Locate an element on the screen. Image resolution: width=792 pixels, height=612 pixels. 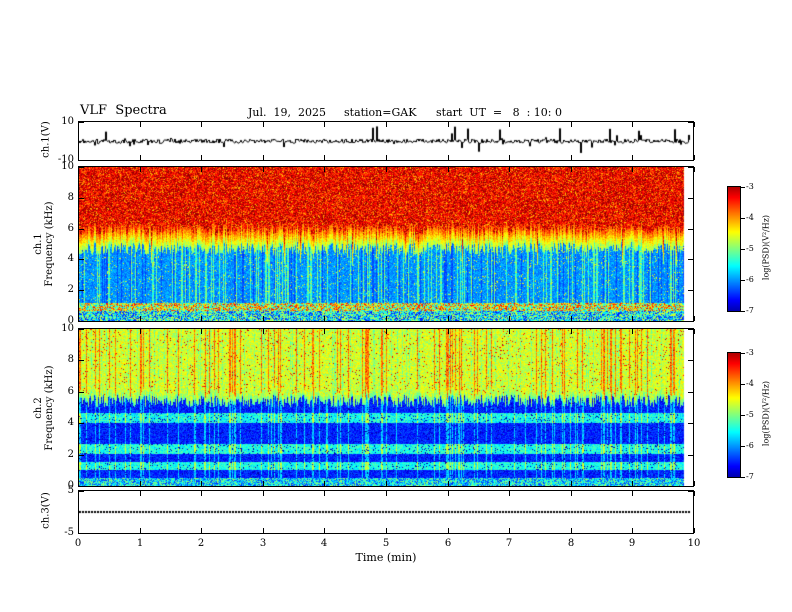
ch3-waveform-panel is located at coordinates (386, 512).